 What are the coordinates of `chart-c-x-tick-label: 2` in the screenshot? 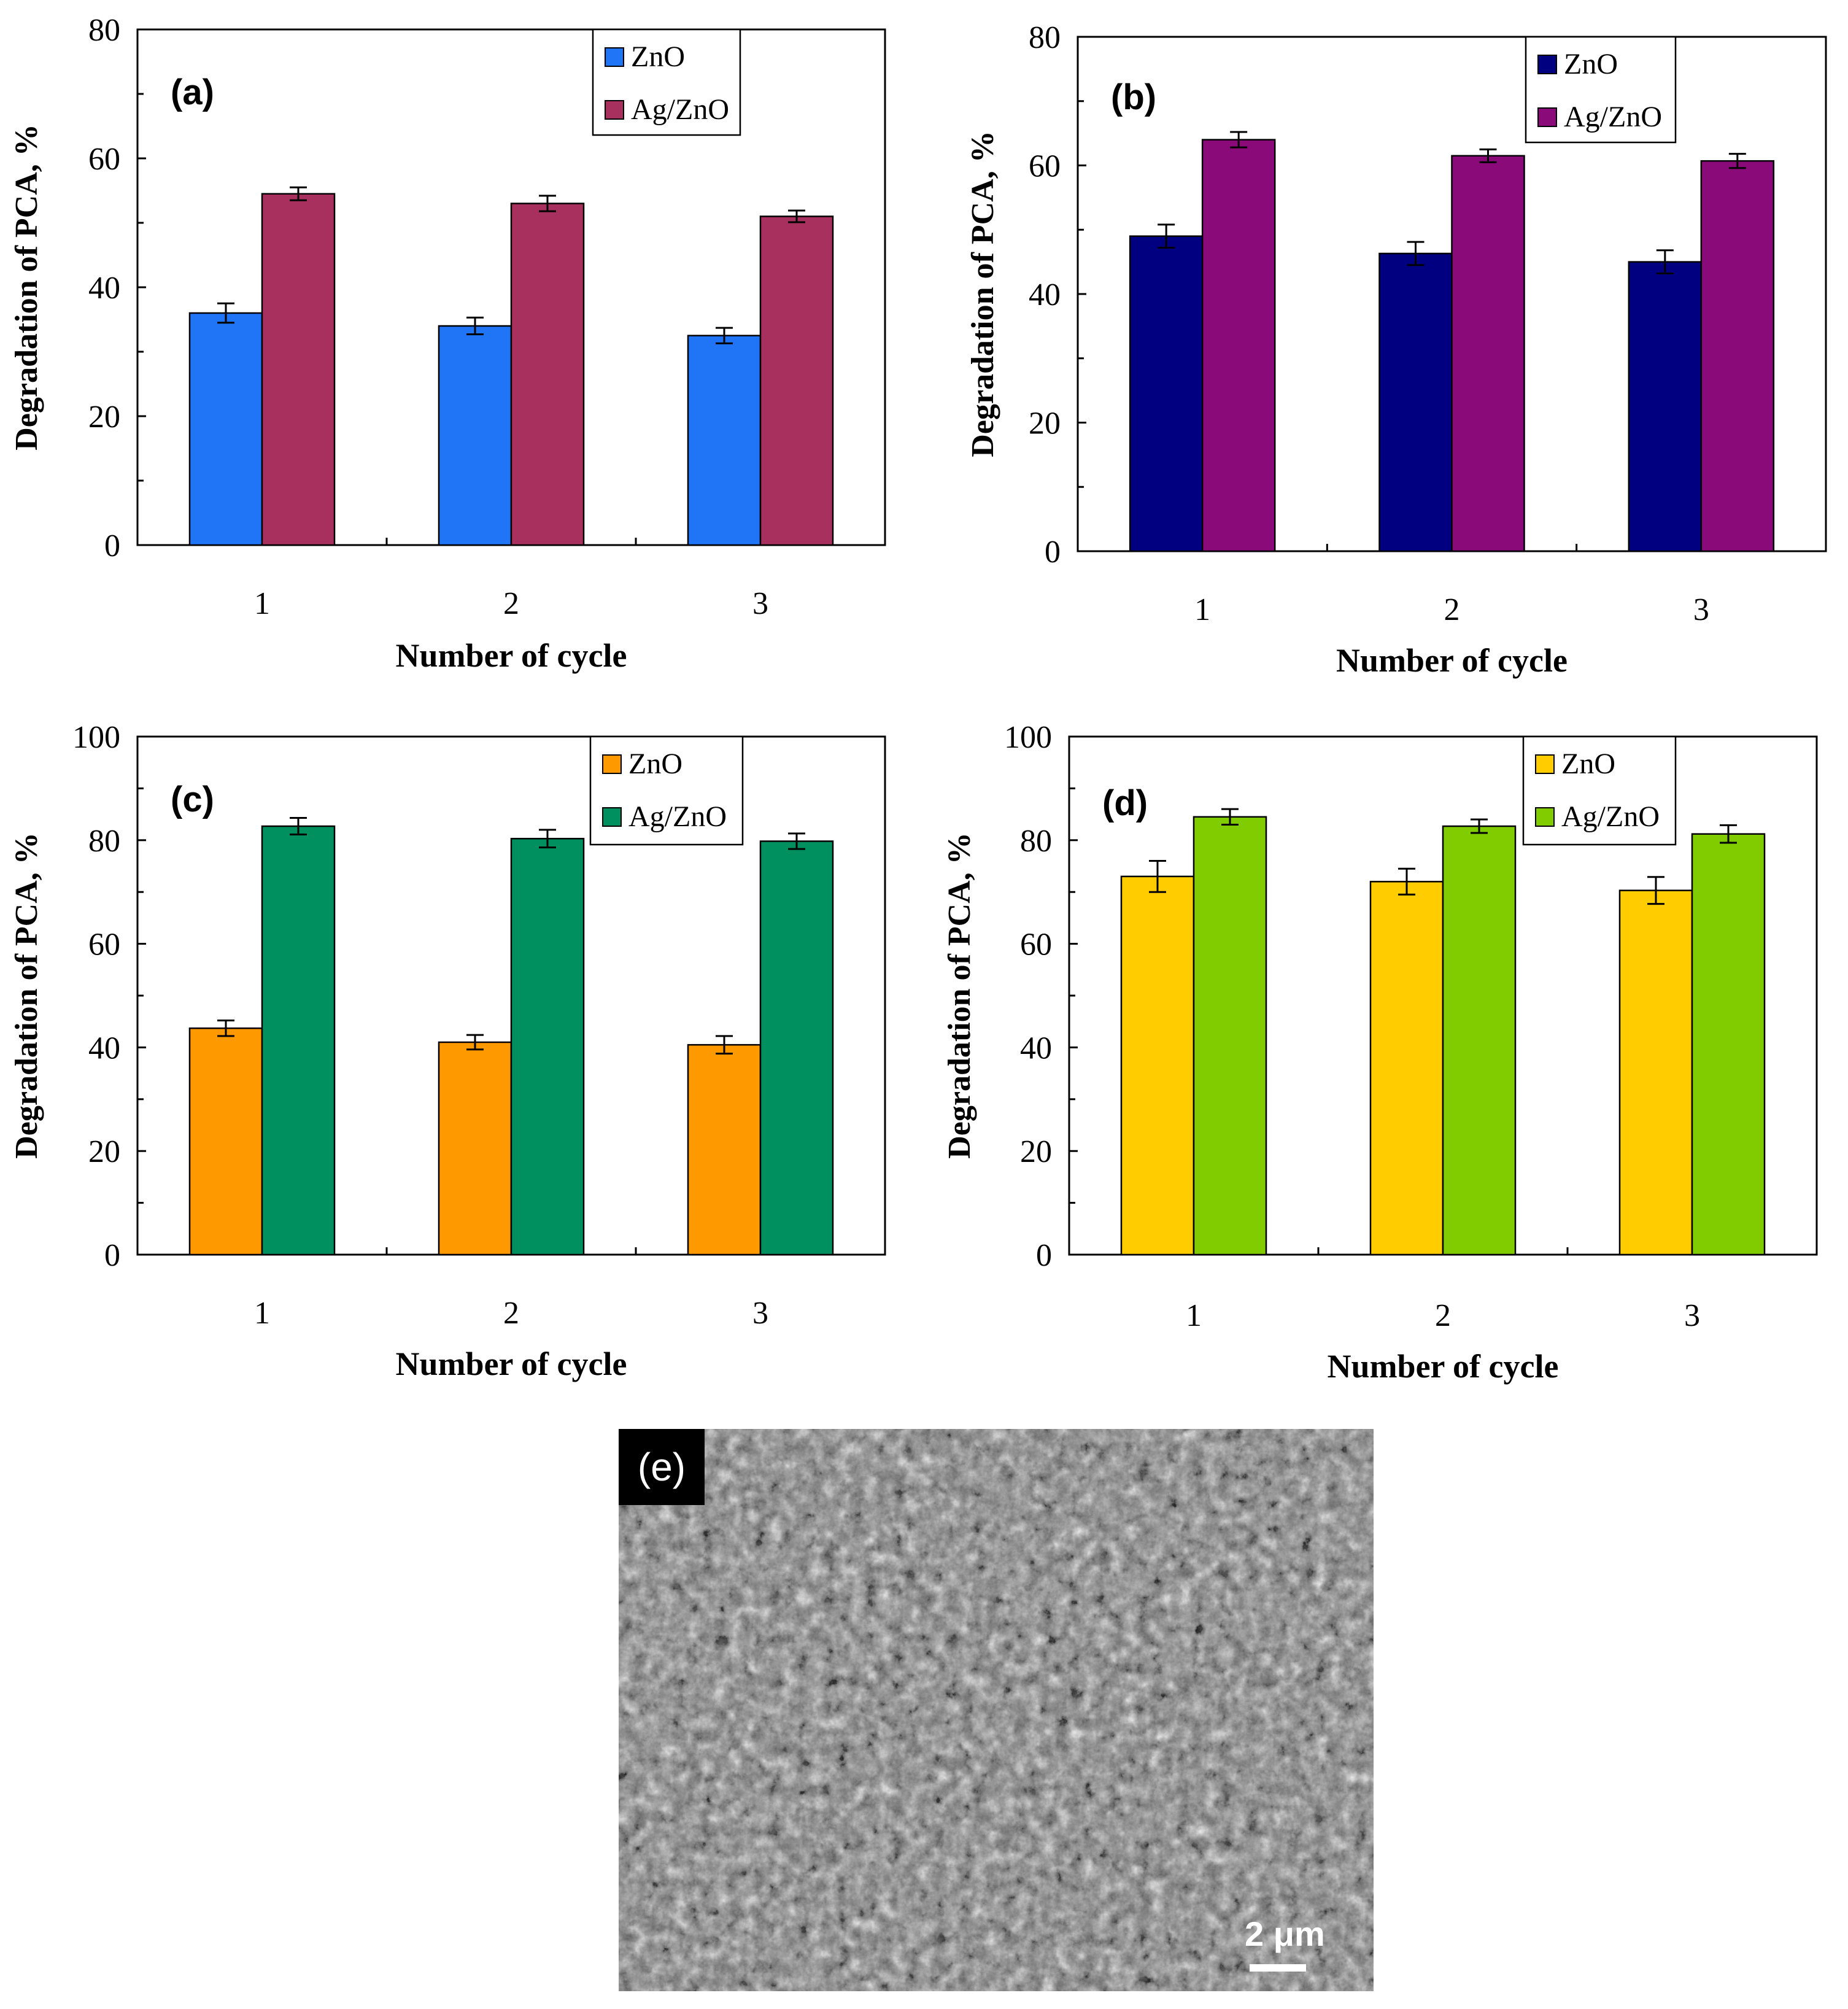 It's located at (511, 1314).